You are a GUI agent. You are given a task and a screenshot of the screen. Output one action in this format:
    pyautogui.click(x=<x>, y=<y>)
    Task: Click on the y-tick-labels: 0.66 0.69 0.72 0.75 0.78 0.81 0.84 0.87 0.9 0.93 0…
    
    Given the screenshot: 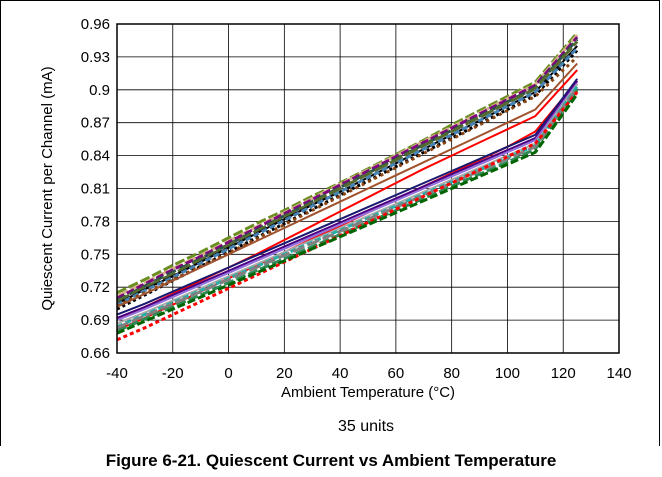 What is the action you would take?
    pyautogui.click(x=95, y=189)
    